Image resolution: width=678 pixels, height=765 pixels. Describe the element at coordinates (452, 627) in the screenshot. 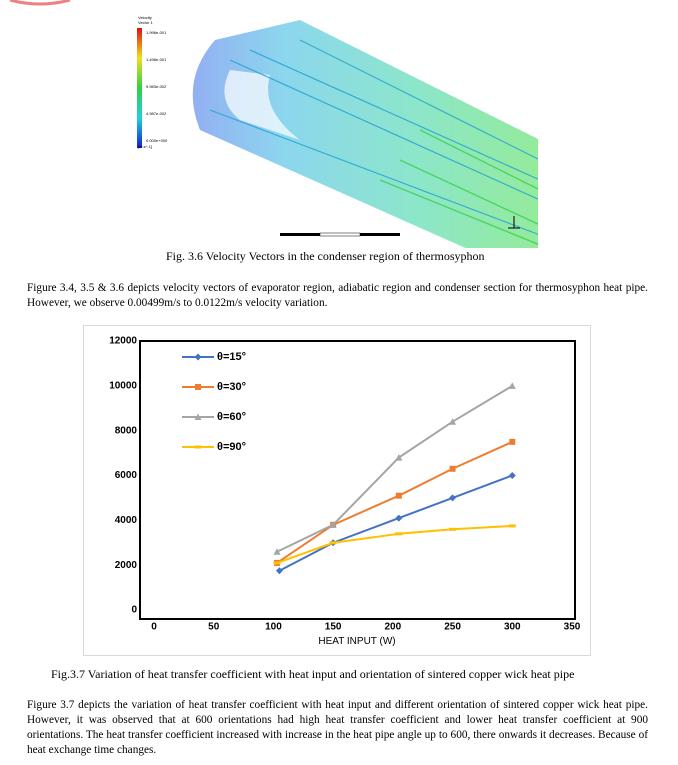

I see `x-tick-label: 250` at that location.